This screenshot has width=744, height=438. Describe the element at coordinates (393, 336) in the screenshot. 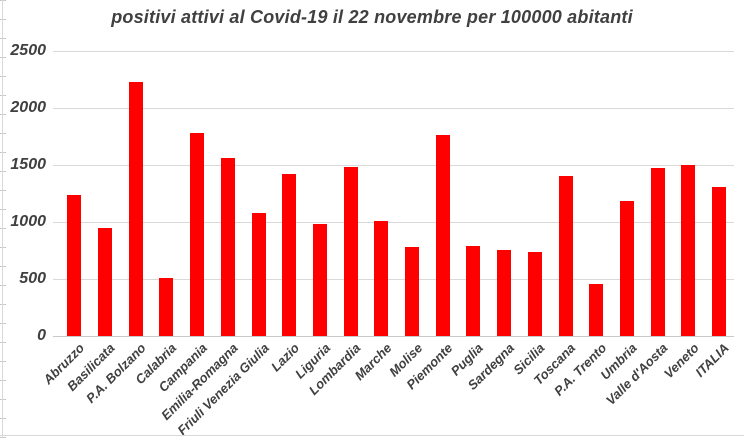

I see `x-axis-line` at that location.